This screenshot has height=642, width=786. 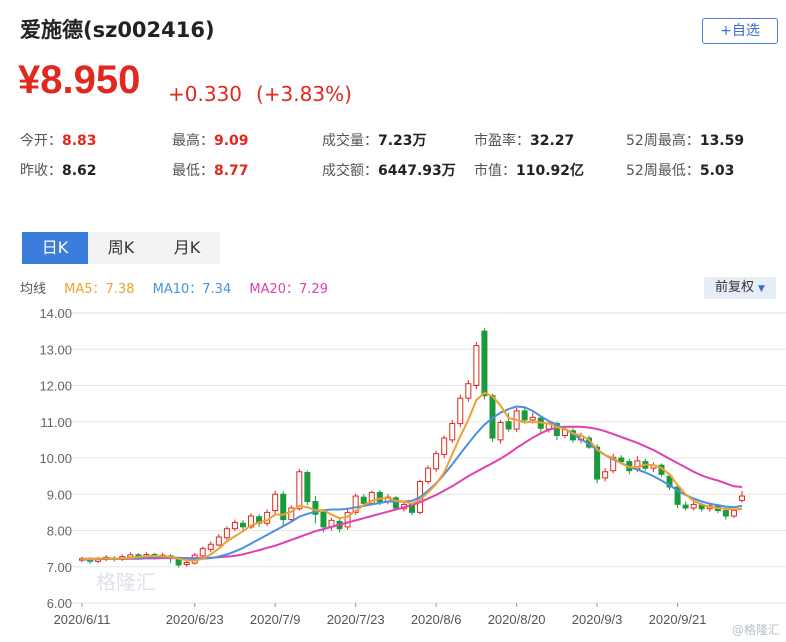 I want to click on ma-legend-prefix: 均线, so click(x=33, y=289).